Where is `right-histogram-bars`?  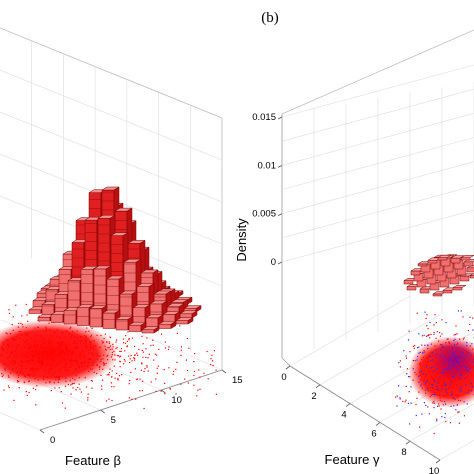
right-histogram-bars is located at coordinates (438, 275).